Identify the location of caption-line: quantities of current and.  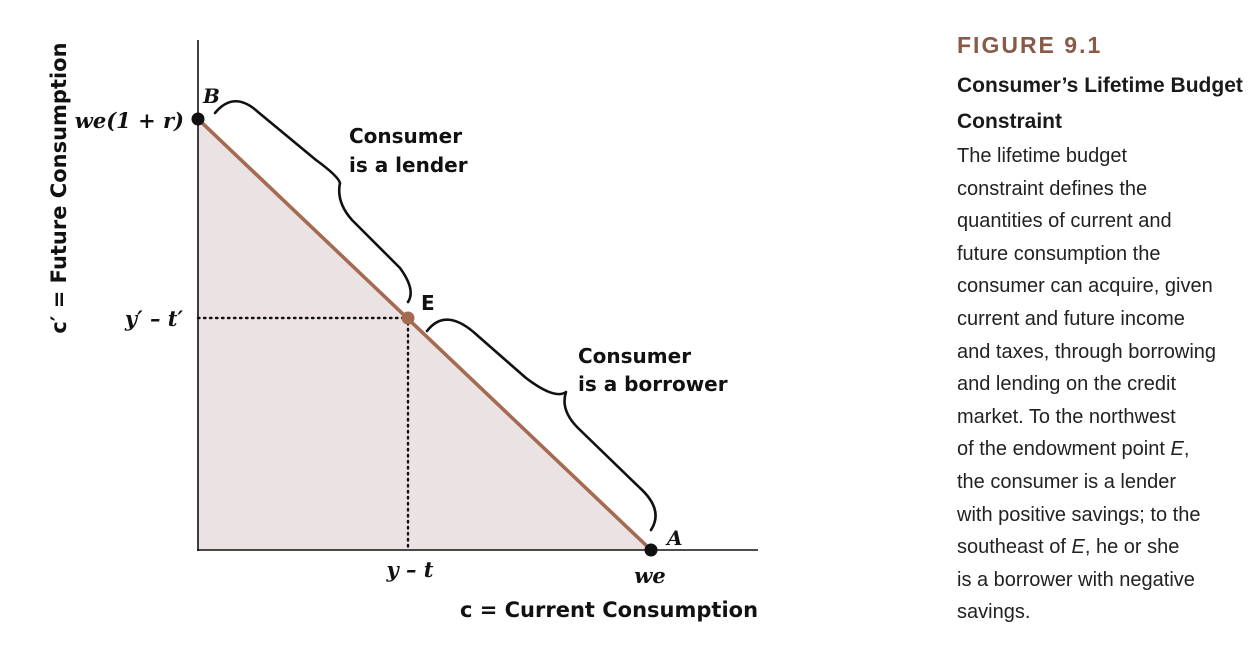
(1064, 221).